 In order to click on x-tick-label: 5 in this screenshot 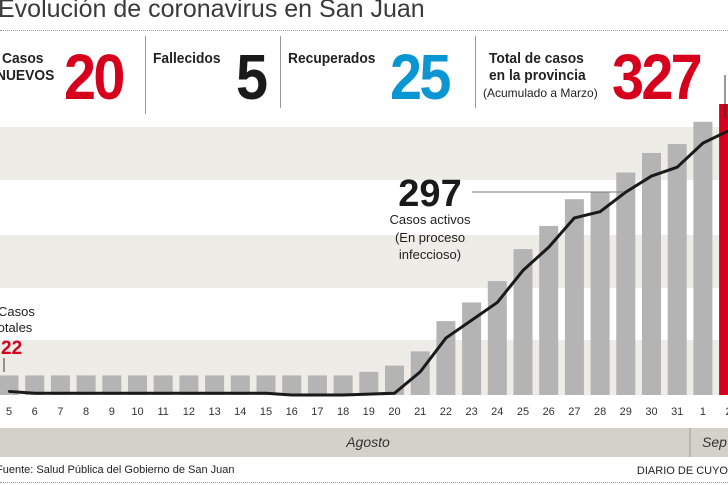, I will do `click(9, 412)`.